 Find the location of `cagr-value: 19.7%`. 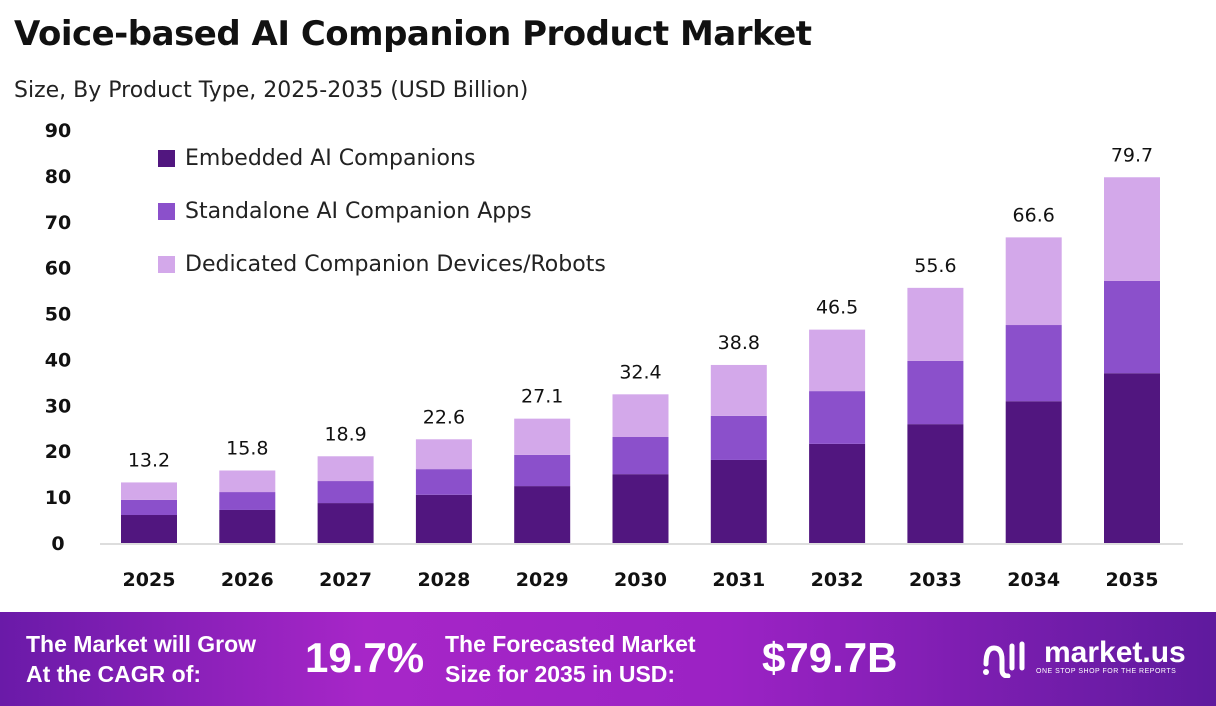

cagr-value: 19.7% is located at coordinates (365, 657).